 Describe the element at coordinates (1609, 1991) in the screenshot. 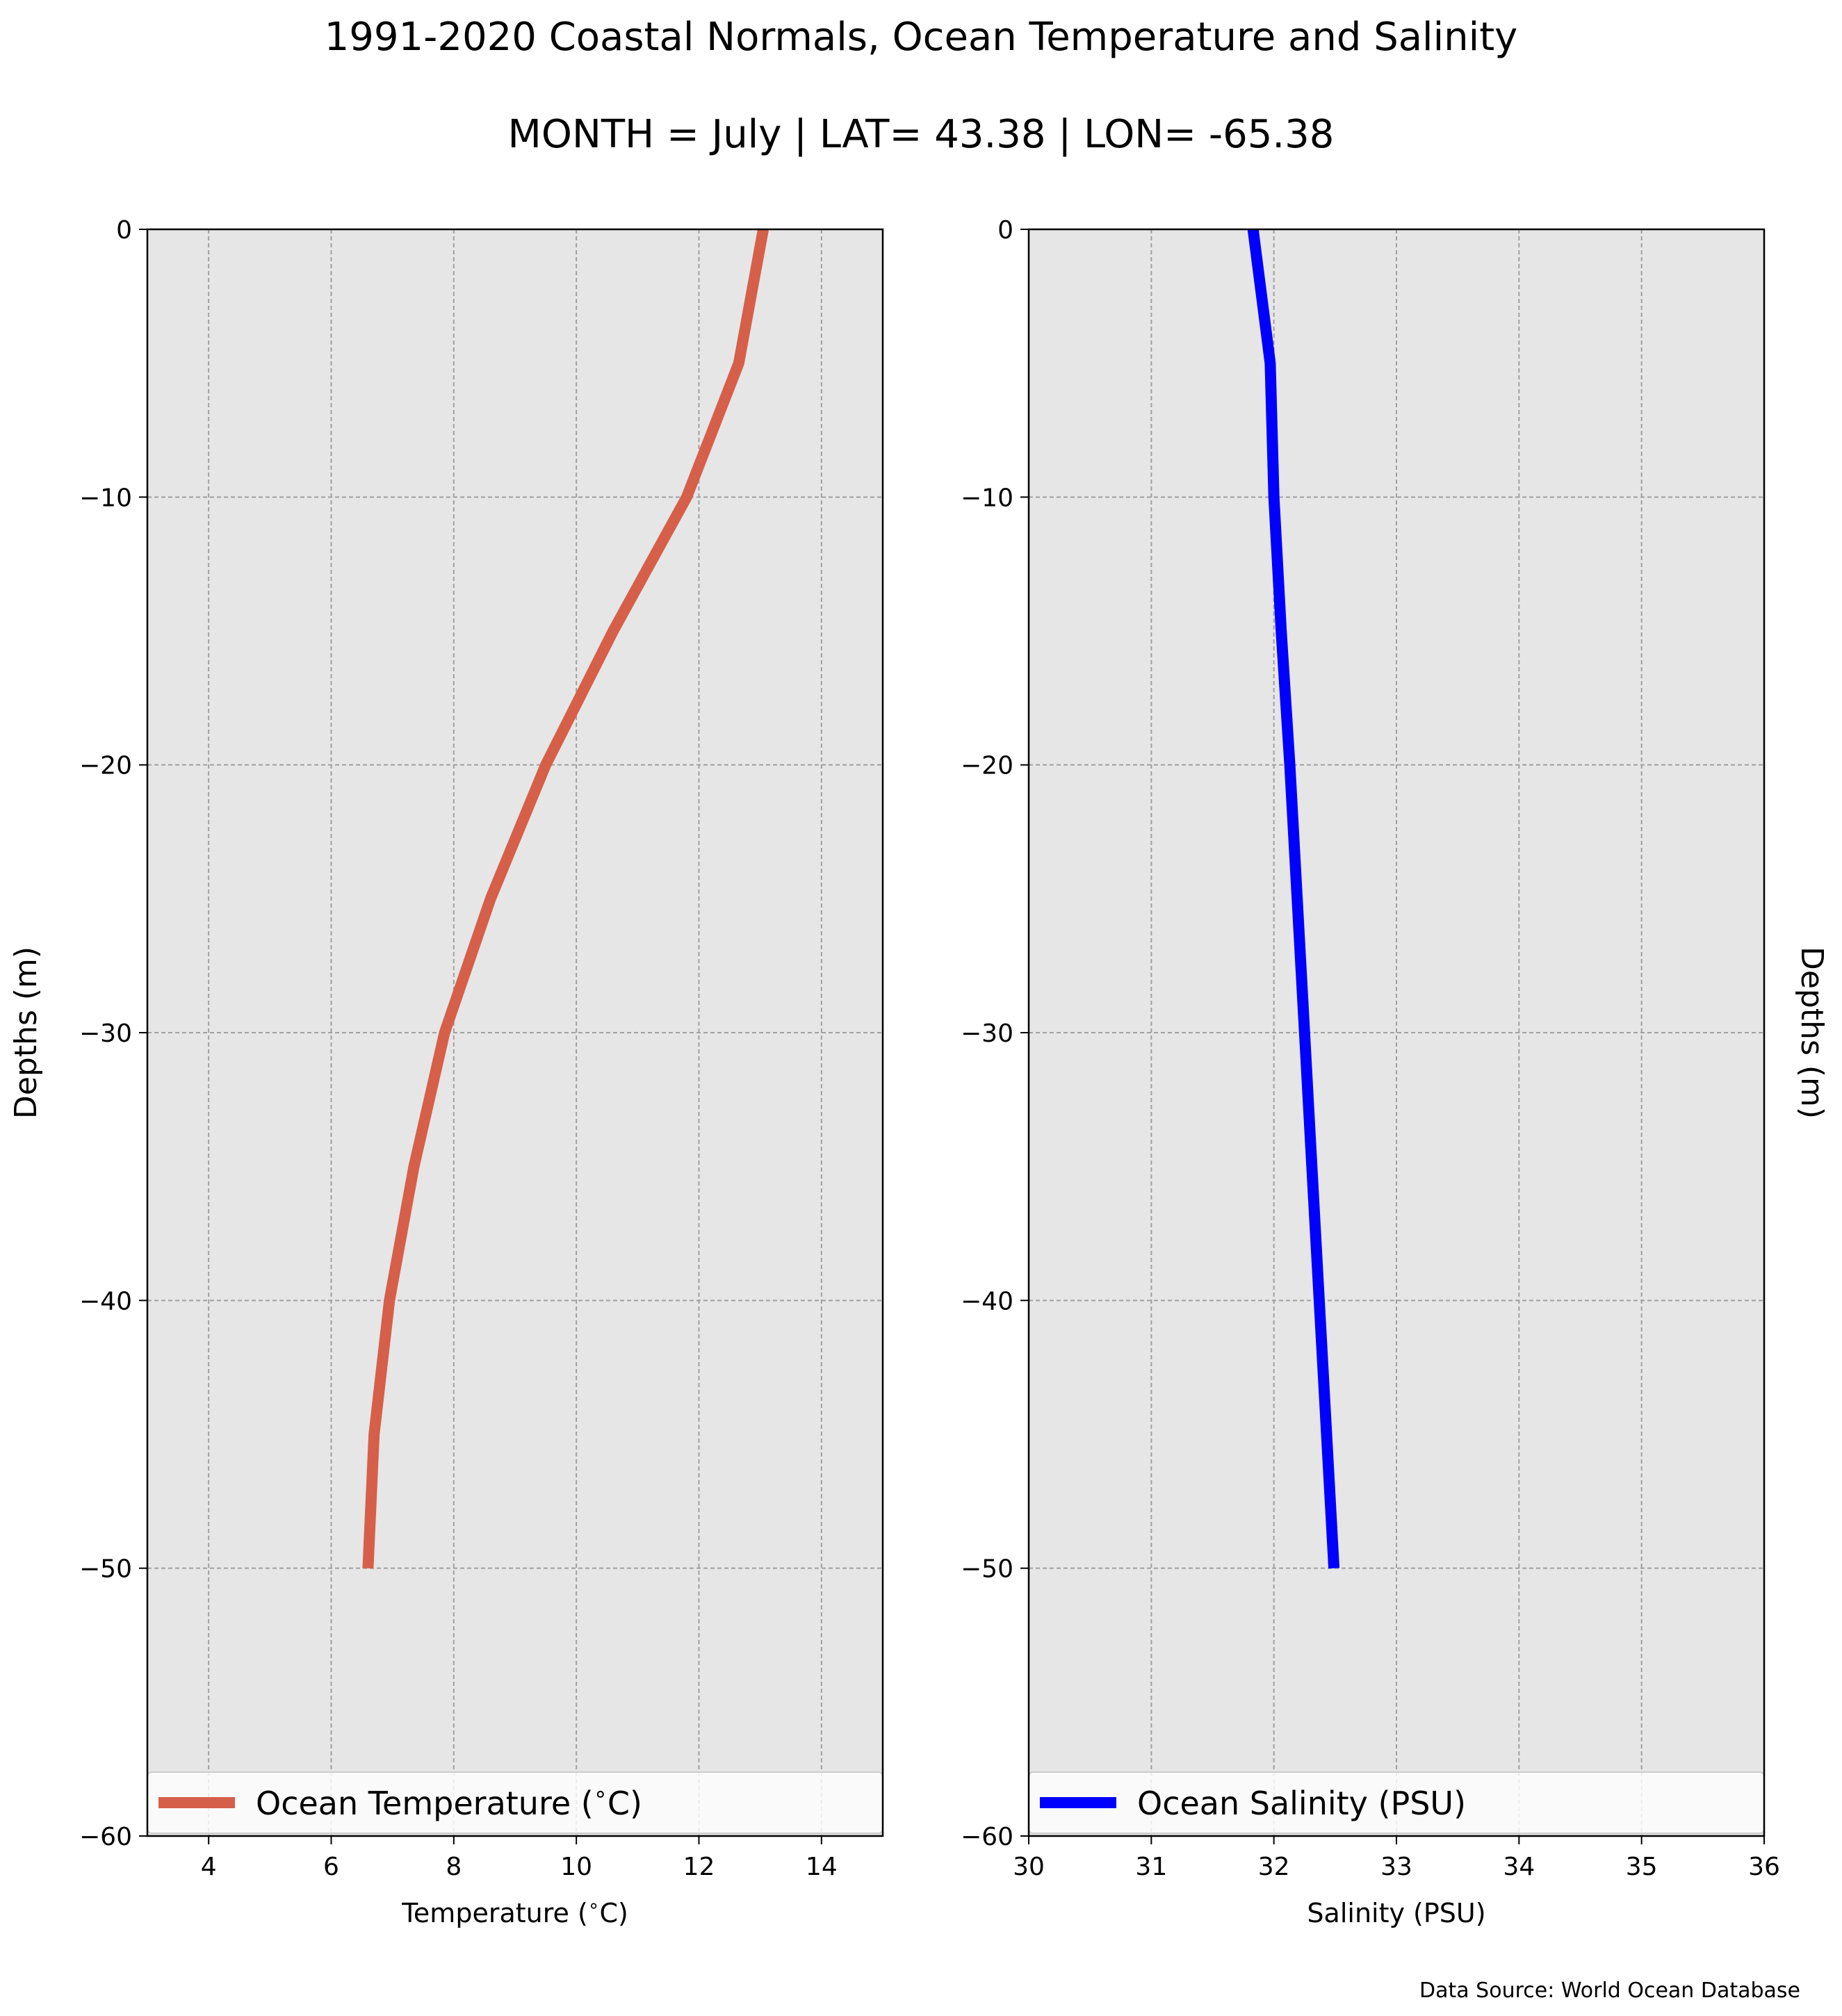

I see `data-source-note: Data Source: World Ocean Database` at that location.